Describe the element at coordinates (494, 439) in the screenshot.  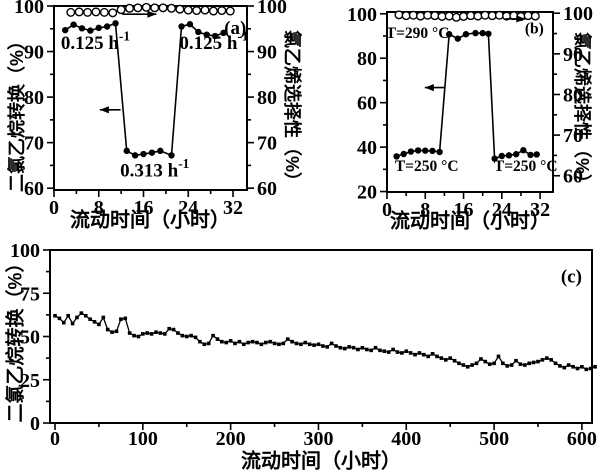
I see `x-tick-label: 500` at that location.